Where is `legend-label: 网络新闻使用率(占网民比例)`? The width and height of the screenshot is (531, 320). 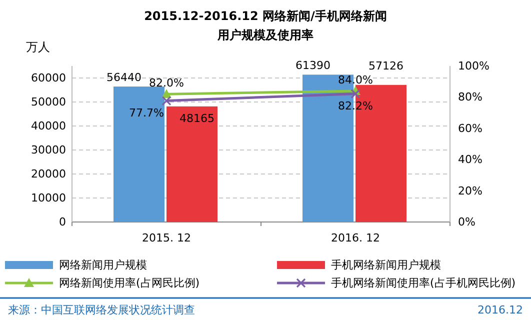
legend-label: 网络新闻使用率(占网民比例) is located at coordinates (129, 283).